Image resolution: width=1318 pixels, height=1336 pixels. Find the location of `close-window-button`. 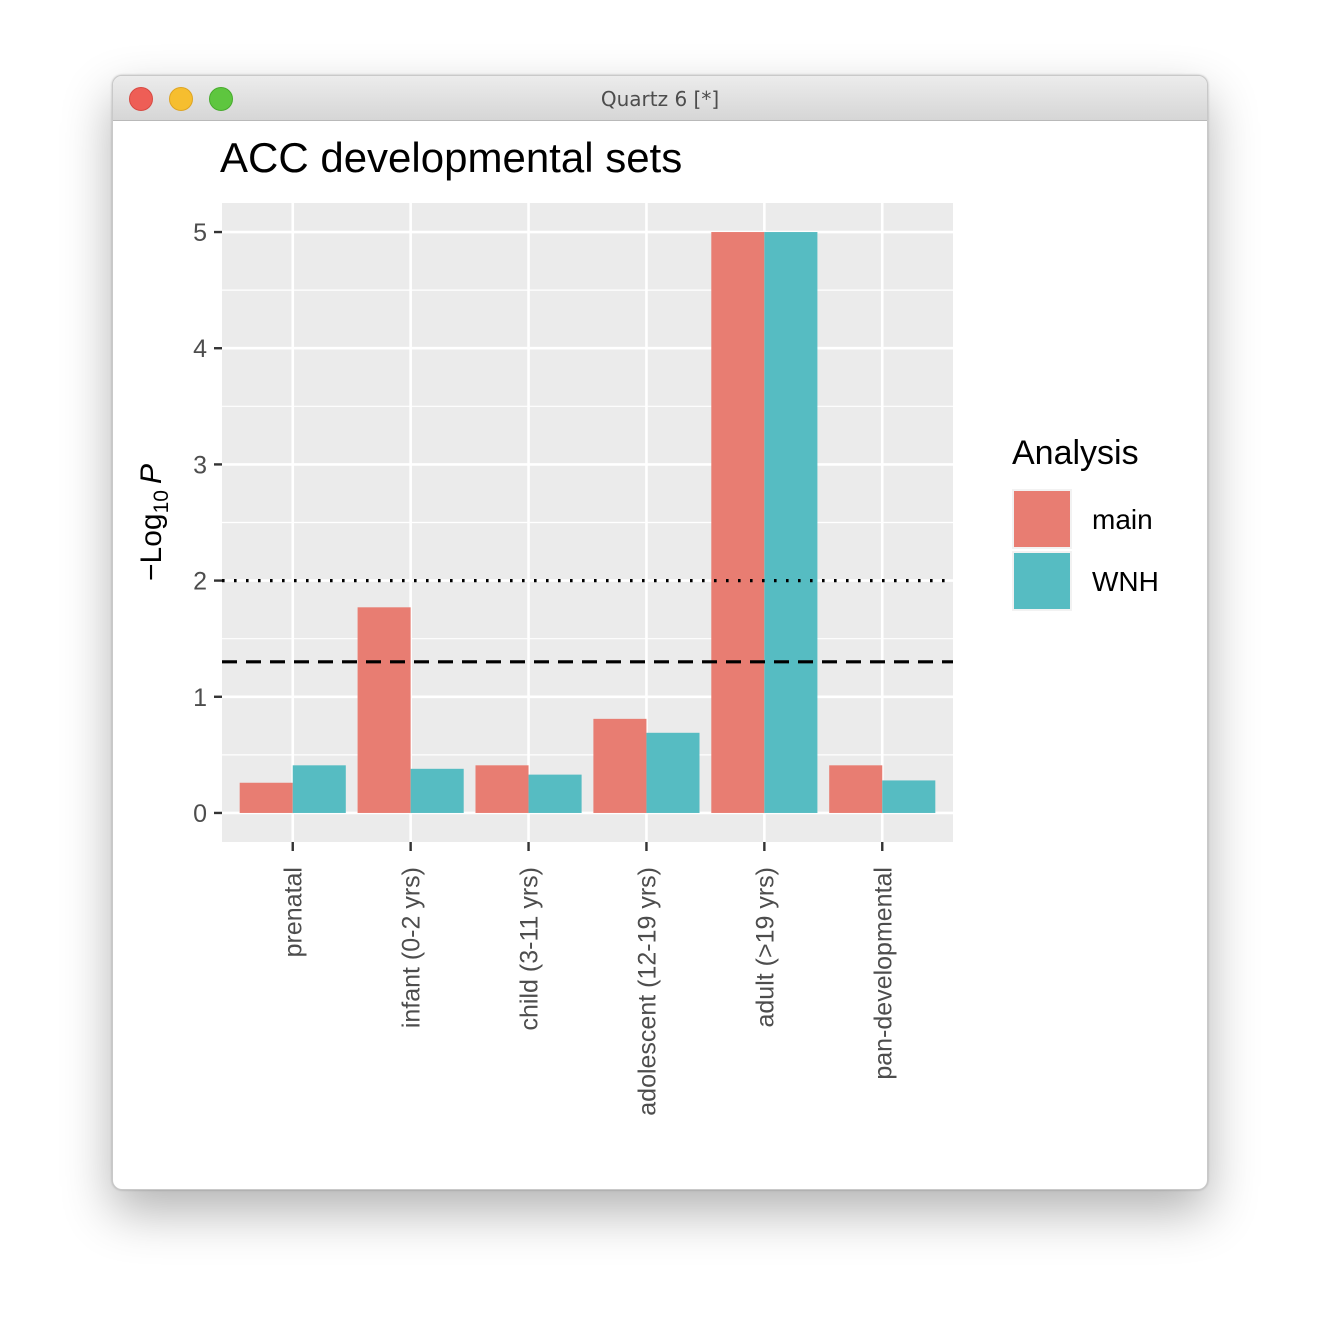

close-window-button is located at coordinates (141, 99).